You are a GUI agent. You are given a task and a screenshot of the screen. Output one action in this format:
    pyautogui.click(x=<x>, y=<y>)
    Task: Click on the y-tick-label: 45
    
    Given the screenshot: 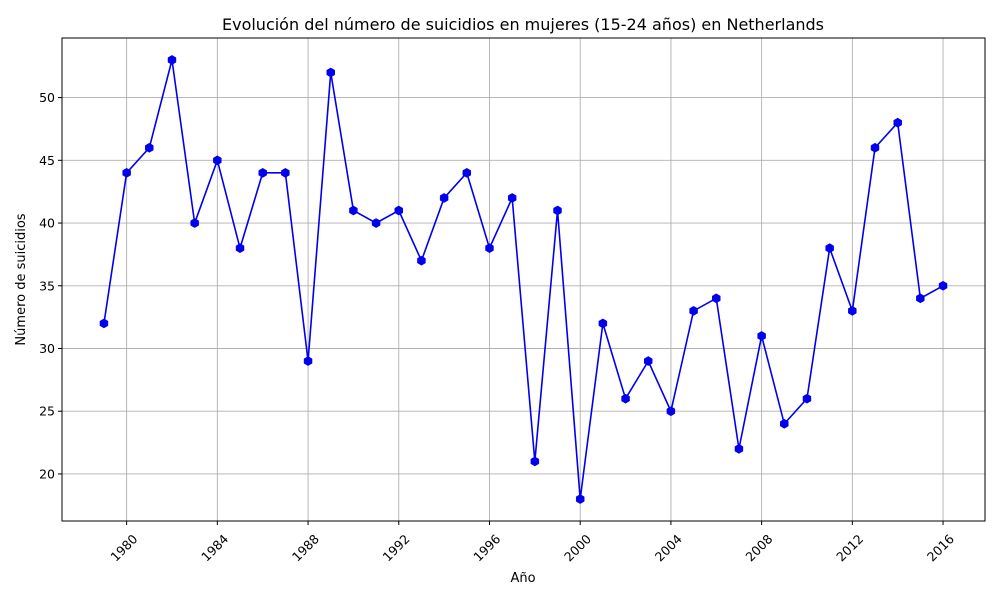 What is the action you would take?
    pyautogui.click(x=47, y=160)
    